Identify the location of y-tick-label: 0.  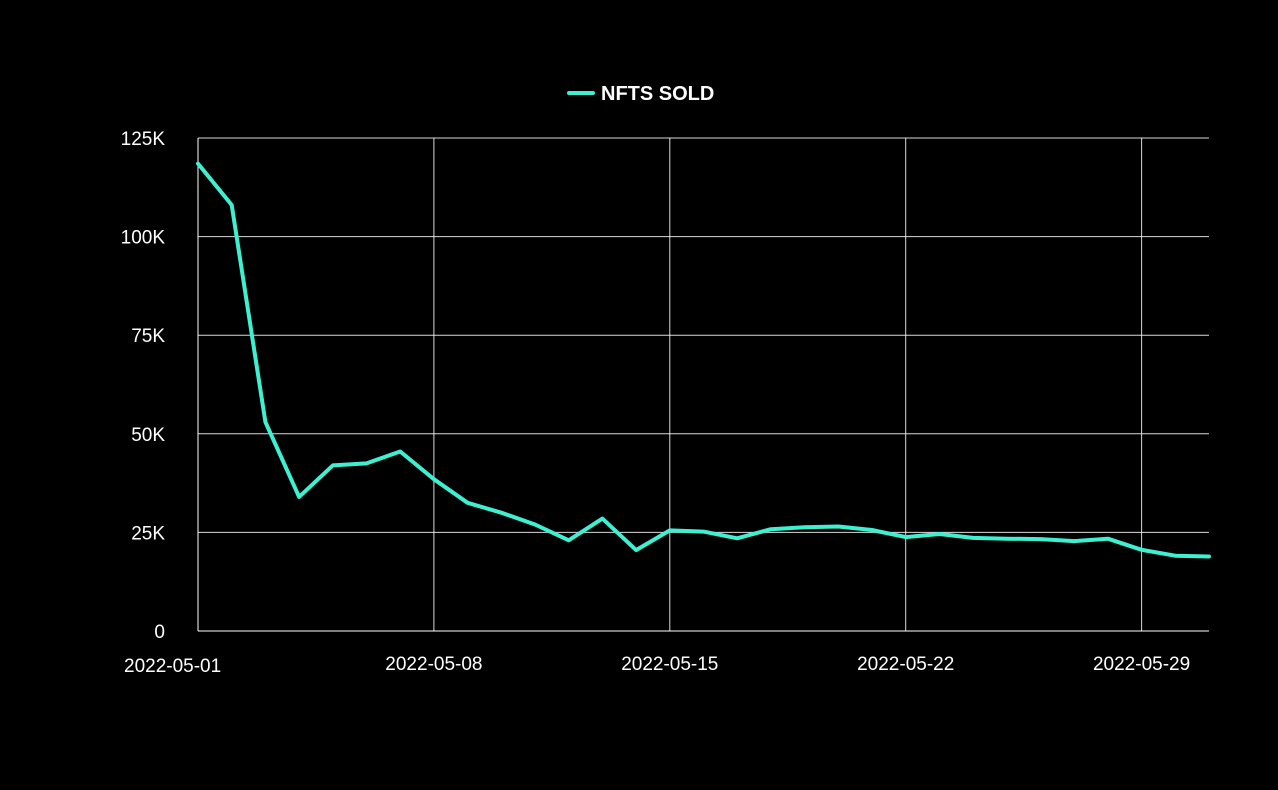
(159, 632).